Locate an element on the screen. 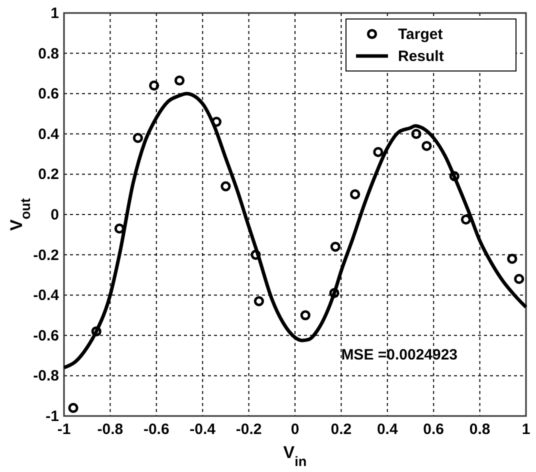 The width and height of the screenshot is (536, 472). y-tick-label: 0.2 is located at coordinates (48, 175).